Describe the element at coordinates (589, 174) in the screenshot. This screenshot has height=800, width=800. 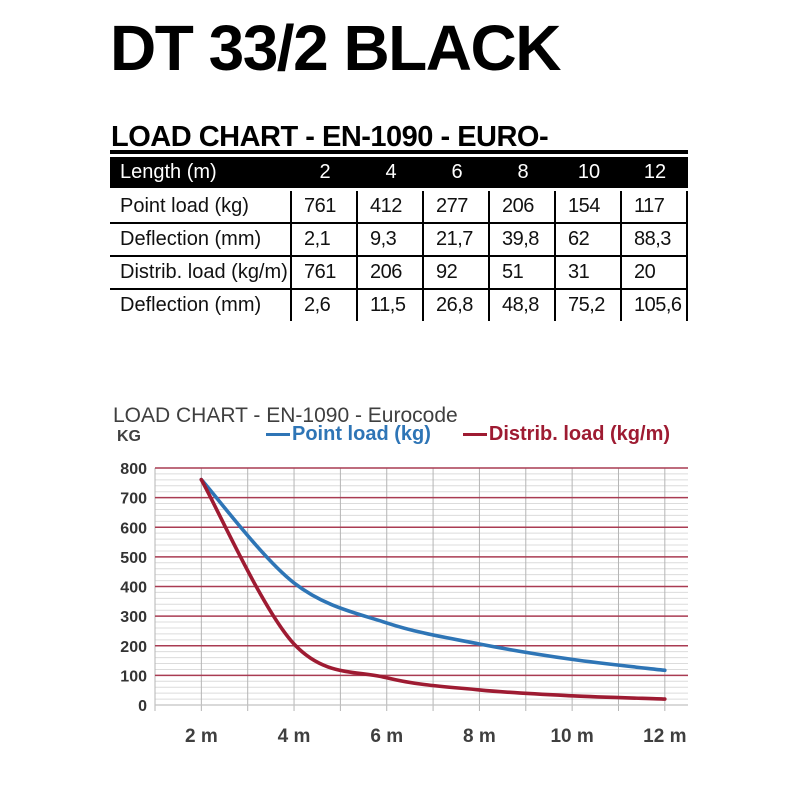
I see `header-length-10: 10` at that location.